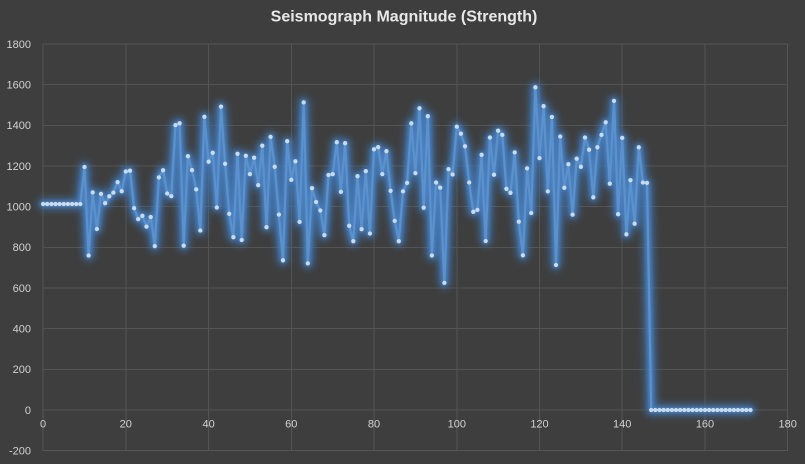 Image resolution: width=805 pixels, height=464 pixels. What do you see at coordinates (539, 425) in the screenshot?
I see `svg-text: 120` at bounding box center [539, 425].